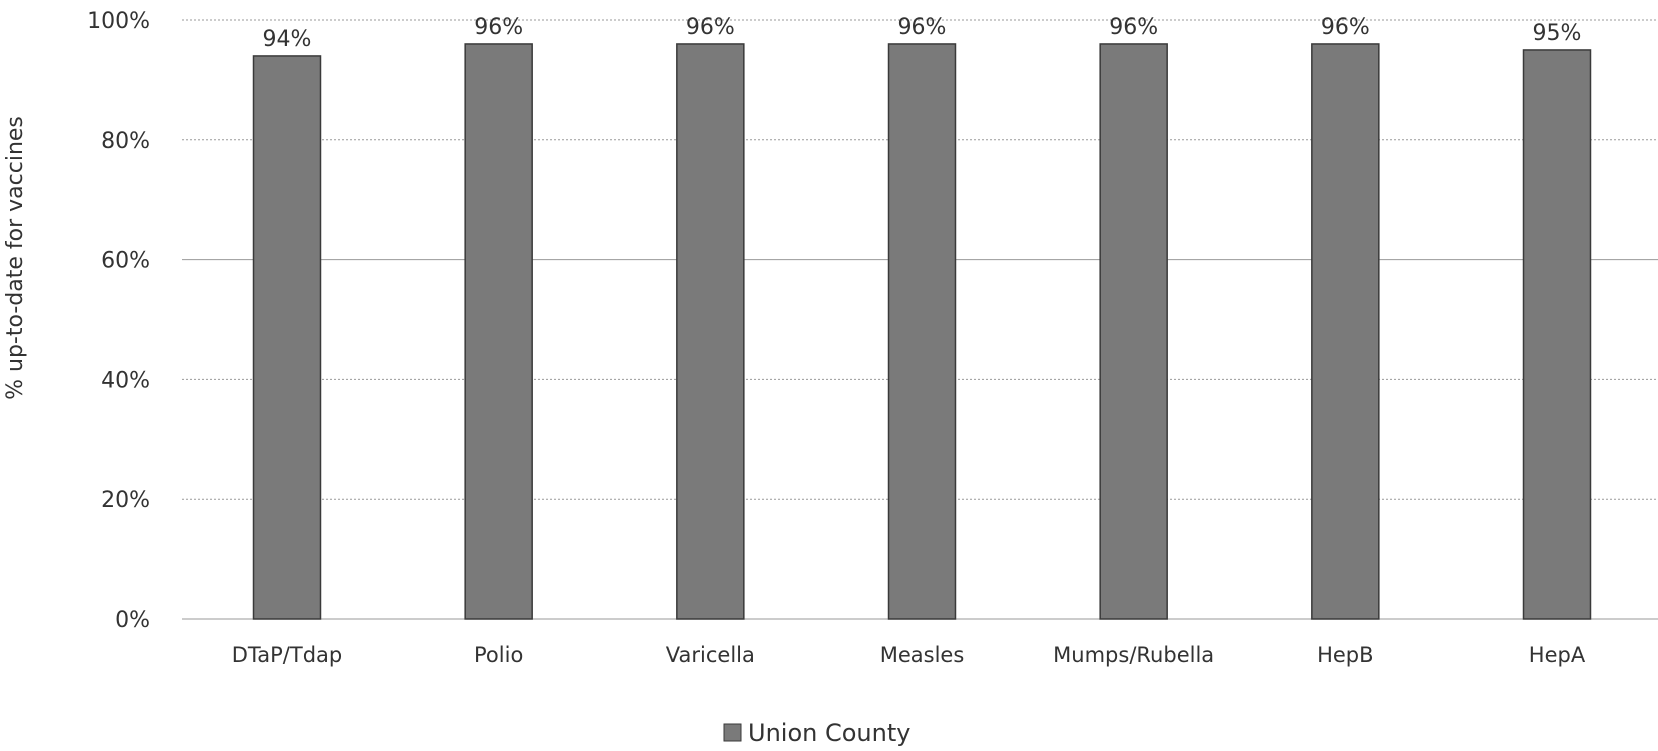 The image size is (1658, 751). What do you see at coordinates (125, 141) in the screenshot?
I see `y-tick-label: 80%` at bounding box center [125, 141].